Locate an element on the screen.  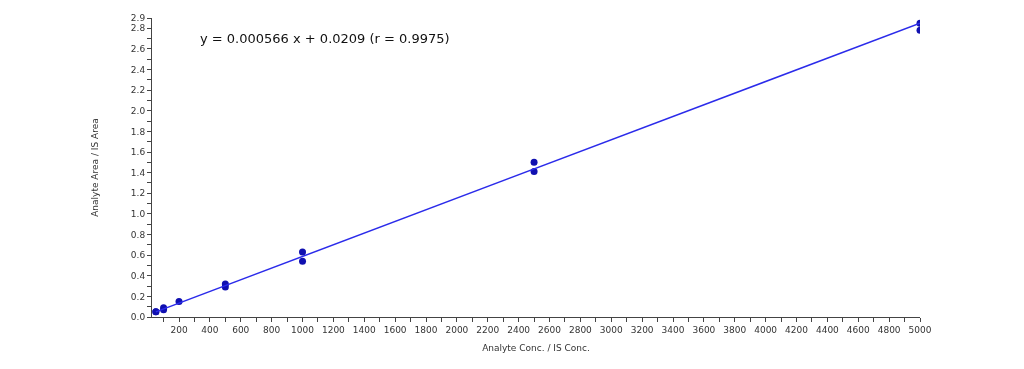
x-tick-label: 1200 is located at coordinates (333, 329).